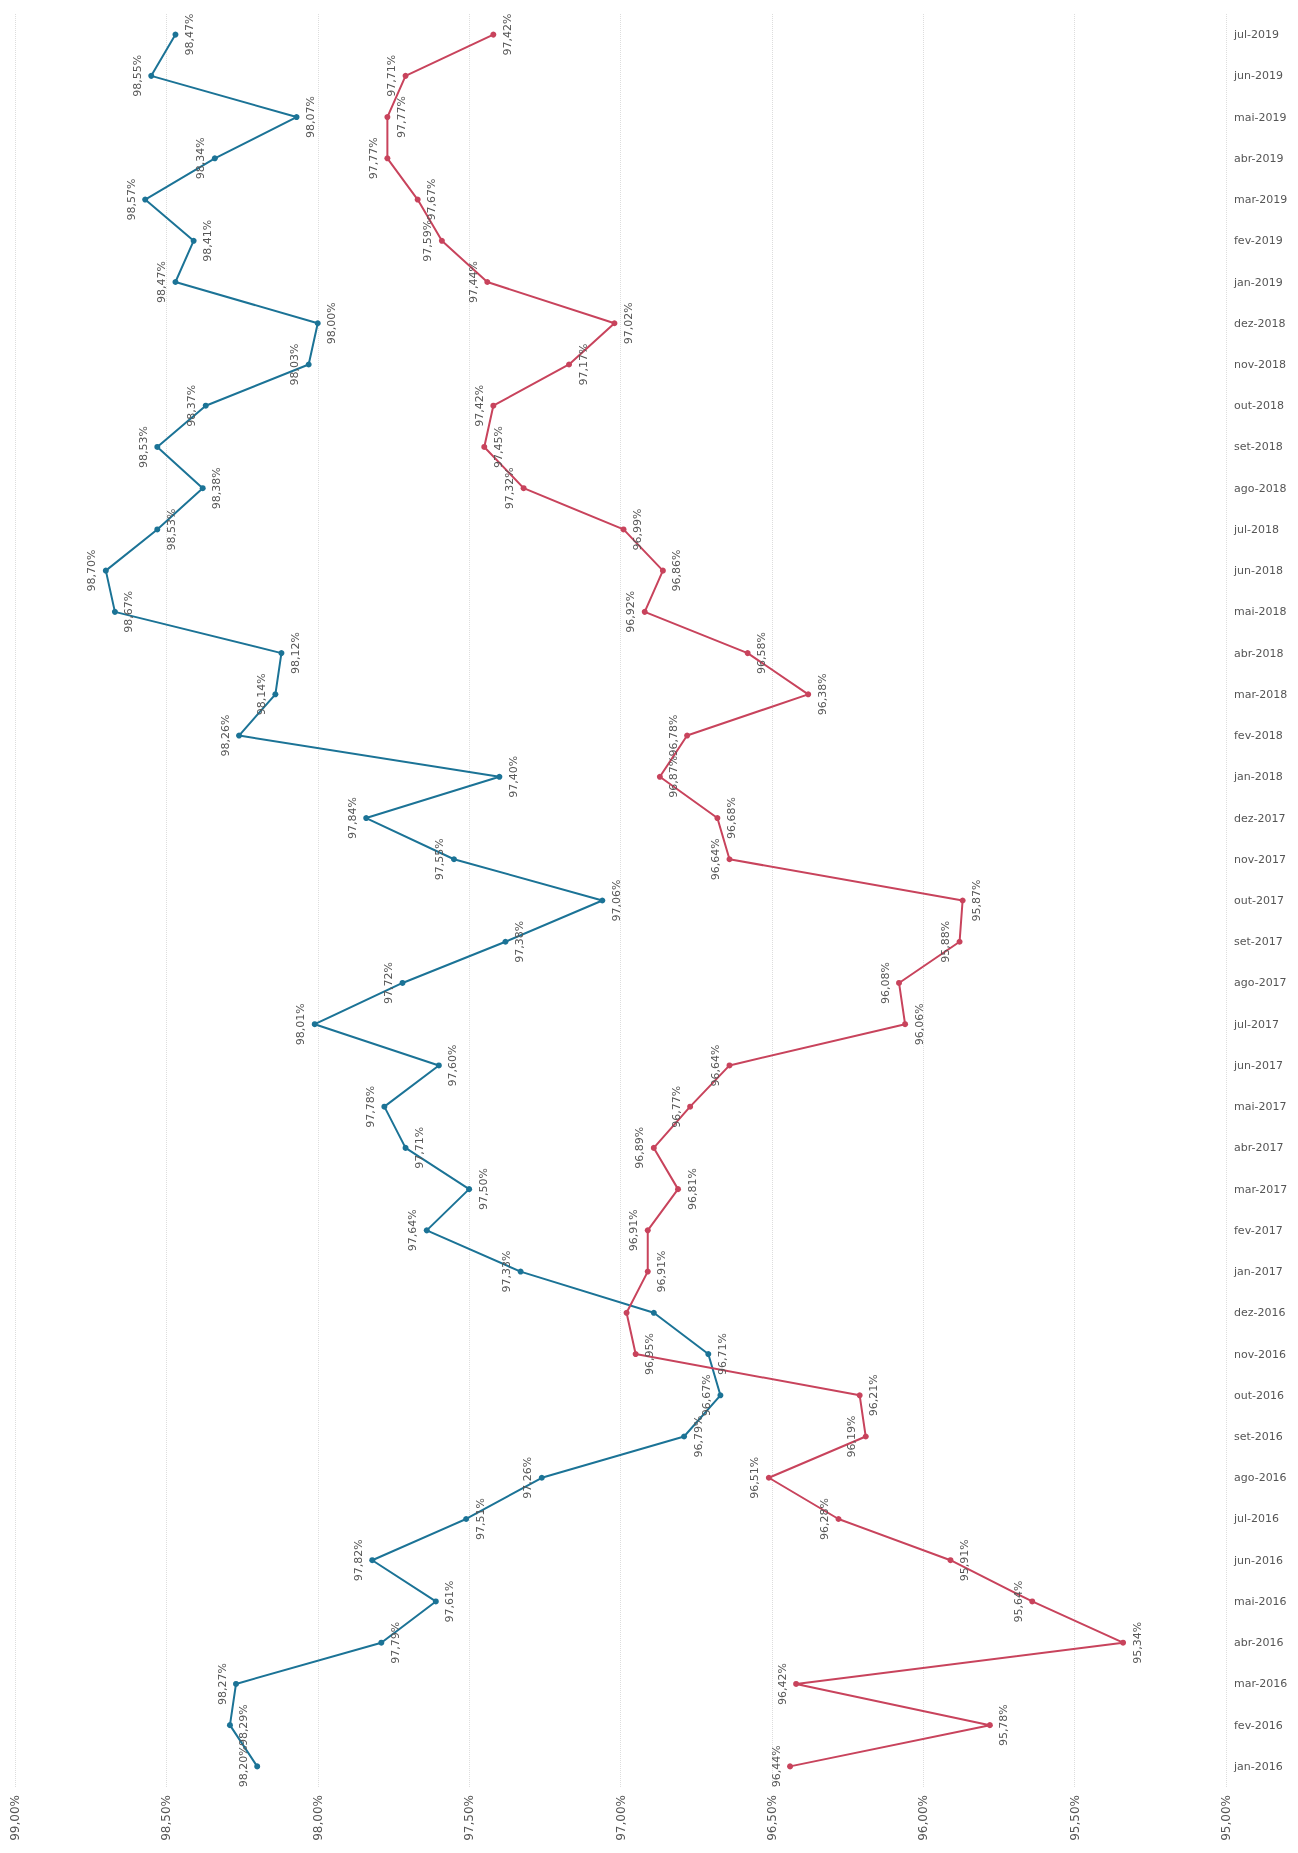  Describe the element at coordinates (692, 1189) in the screenshot. I see `data-label: 96,81%` at that location.